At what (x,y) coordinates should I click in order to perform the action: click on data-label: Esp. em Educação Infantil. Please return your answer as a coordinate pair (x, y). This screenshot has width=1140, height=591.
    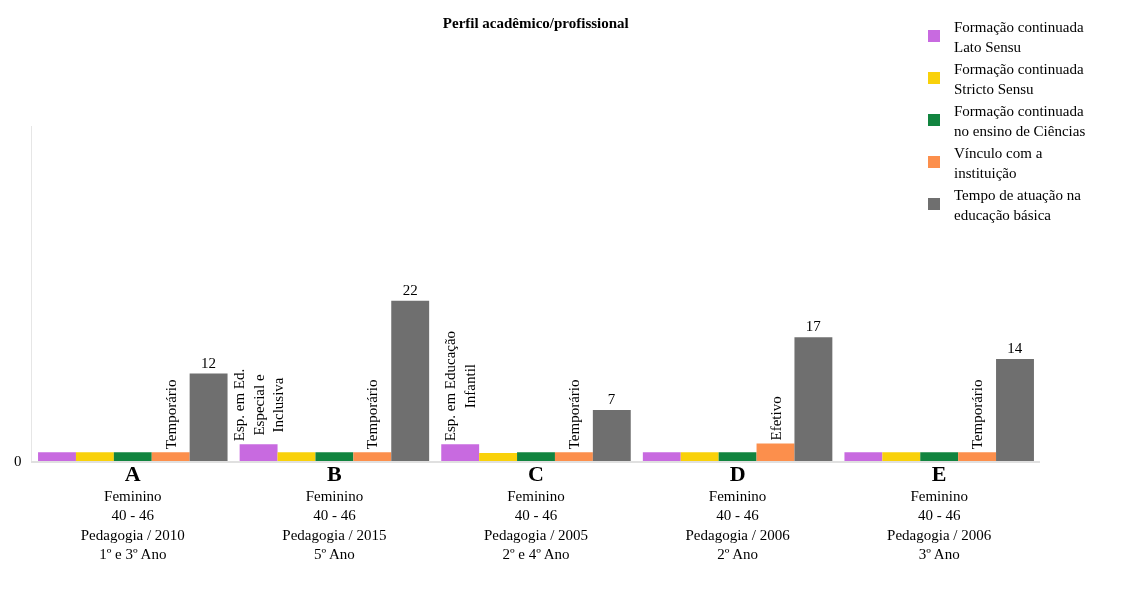
    Looking at the image, I should click on (460, 386).